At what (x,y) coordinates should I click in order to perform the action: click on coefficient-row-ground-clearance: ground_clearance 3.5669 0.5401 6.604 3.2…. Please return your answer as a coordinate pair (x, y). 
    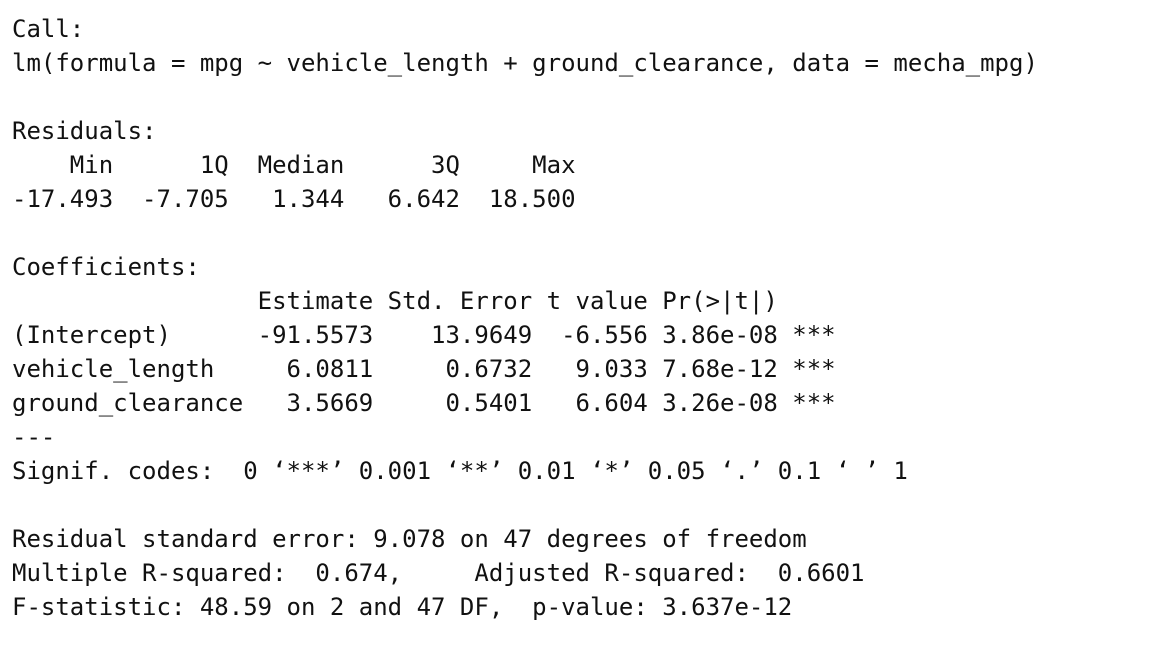
    Looking at the image, I should click on (424, 403).